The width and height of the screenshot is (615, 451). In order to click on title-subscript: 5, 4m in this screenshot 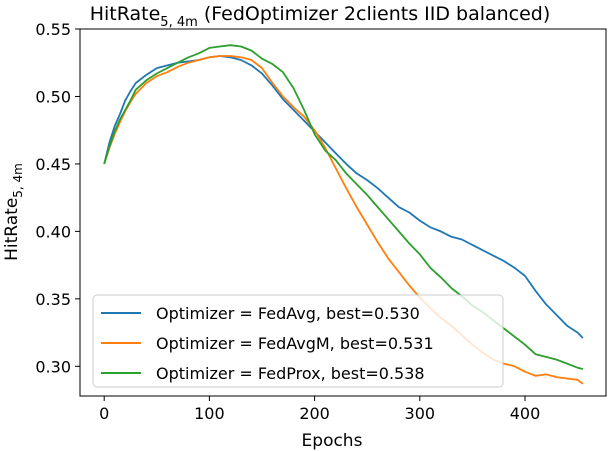, I will do `click(178, 22)`.